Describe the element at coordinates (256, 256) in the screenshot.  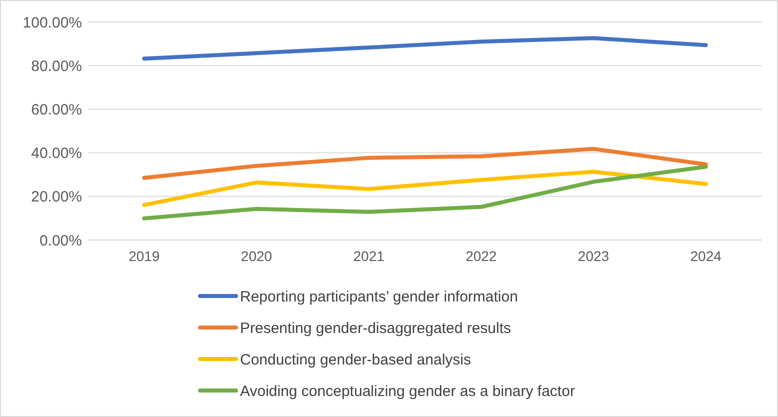
I see `x-tick-label: 2020` at that location.